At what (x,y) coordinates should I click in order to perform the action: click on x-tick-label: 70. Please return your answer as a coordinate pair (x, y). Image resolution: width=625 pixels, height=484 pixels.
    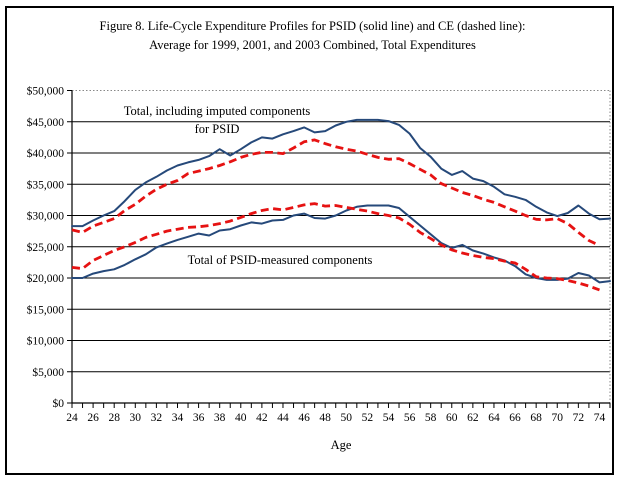
    Looking at the image, I should click on (558, 418).